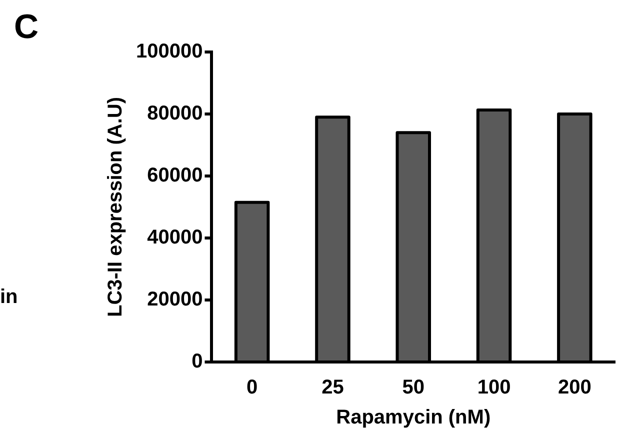 This screenshot has width=621, height=442. Describe the element at coordinates (197, 361) in the screenshot. I see `y-tick-label: 0` at that location.